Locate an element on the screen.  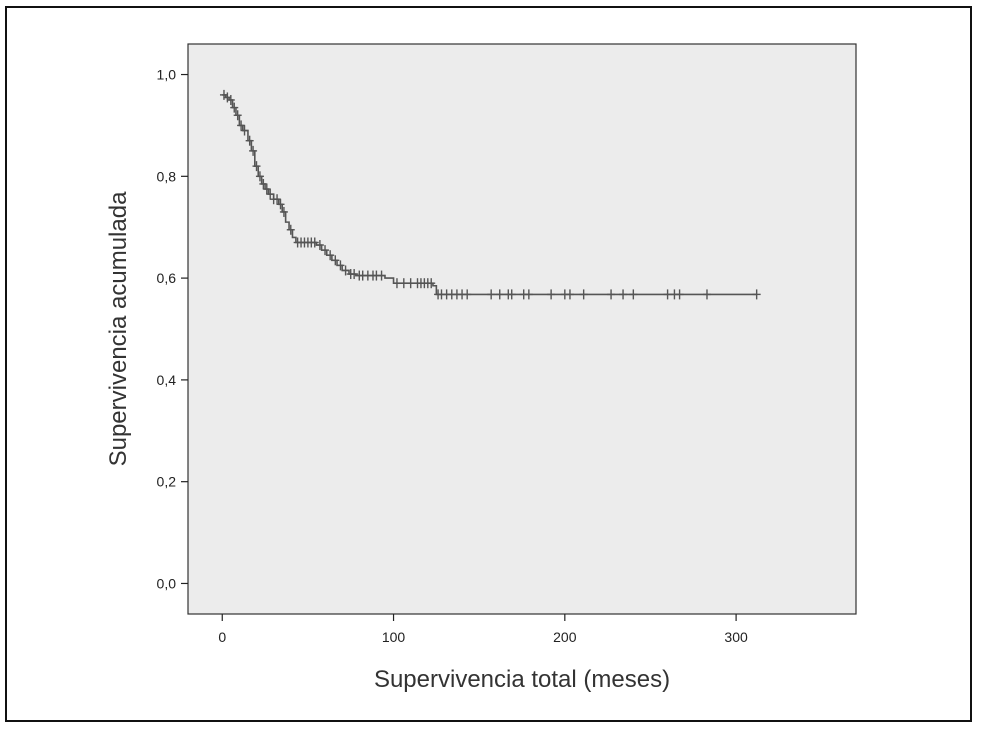
y-tick-label: 0,2 is located at coordinates (167, 482).